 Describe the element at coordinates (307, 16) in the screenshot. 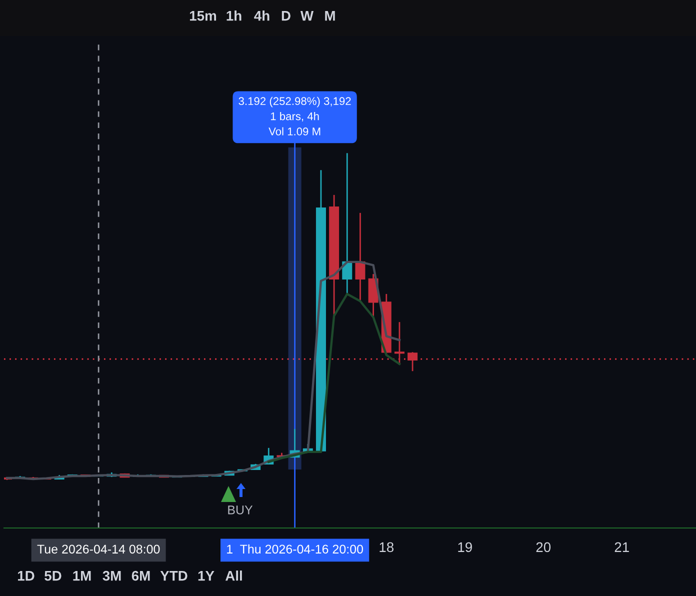

I see `text: W` at that location.